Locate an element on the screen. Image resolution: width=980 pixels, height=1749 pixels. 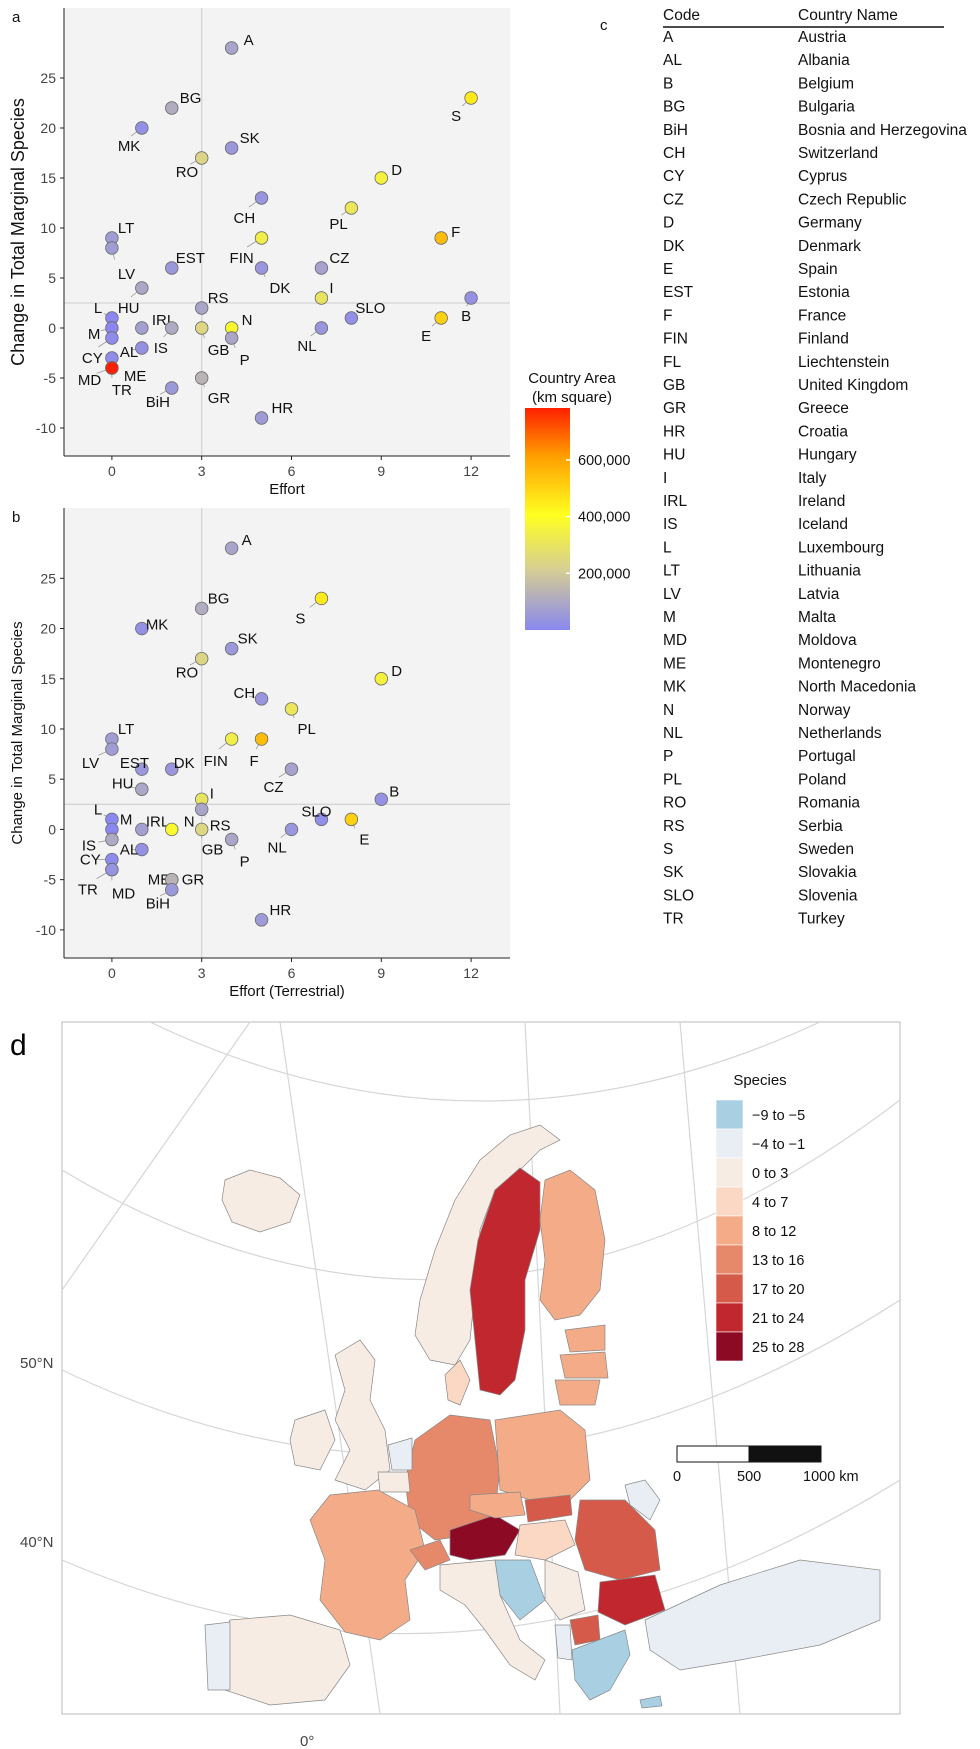
point-SK is located at coordinates (231, 648).